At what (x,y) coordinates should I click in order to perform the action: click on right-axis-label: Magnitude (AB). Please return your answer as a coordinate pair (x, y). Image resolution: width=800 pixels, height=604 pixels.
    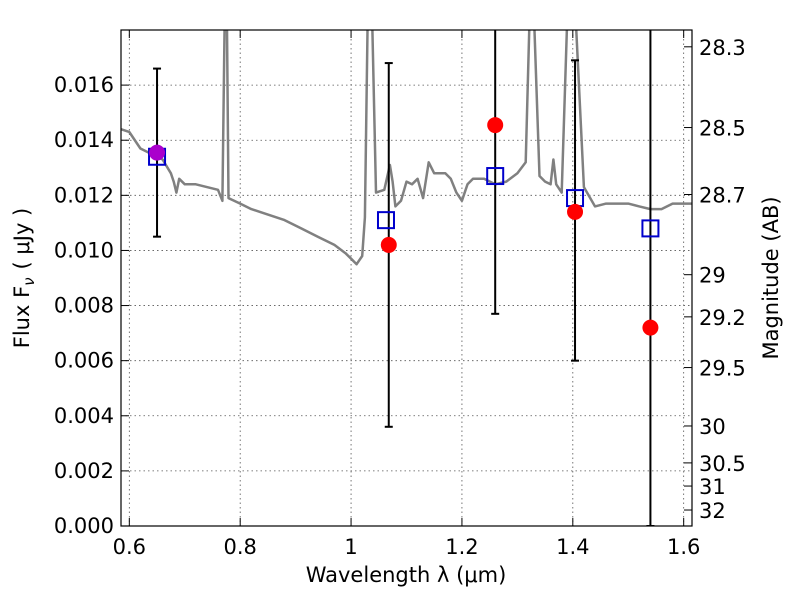
    Looking at the image, I should click on (771, 277).